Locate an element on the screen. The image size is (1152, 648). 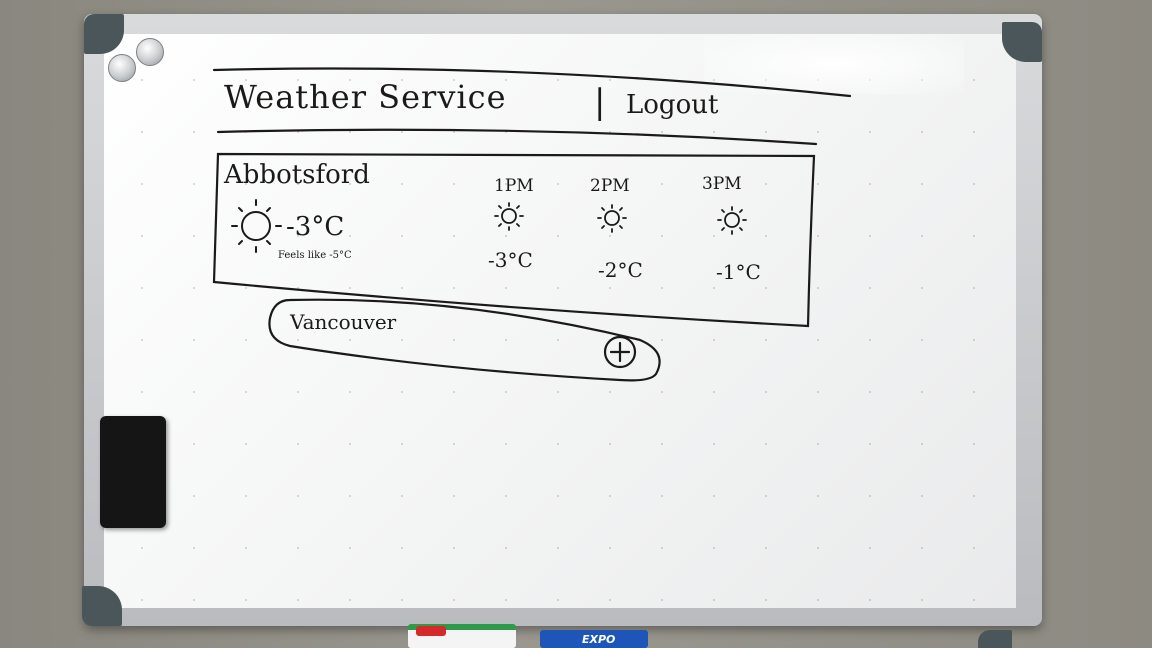
current-city-name: Abbotsford is located at coordinates (297, 175).